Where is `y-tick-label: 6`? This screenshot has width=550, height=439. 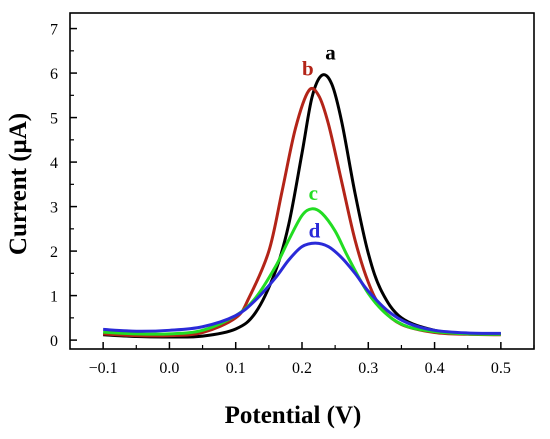
y-tick-label: 6 is located at coordinates (54, 74).